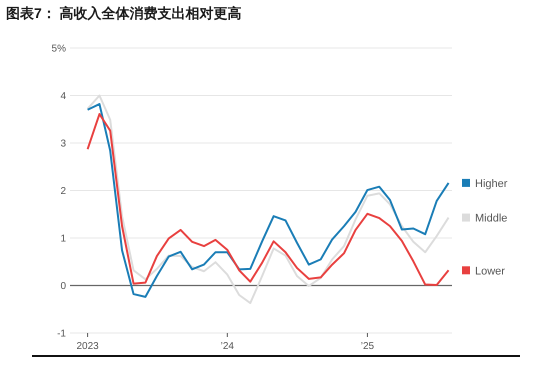 This screenshot has height=392, width=534. I want to click on x-tick-label: ’24, so click(227, 346).